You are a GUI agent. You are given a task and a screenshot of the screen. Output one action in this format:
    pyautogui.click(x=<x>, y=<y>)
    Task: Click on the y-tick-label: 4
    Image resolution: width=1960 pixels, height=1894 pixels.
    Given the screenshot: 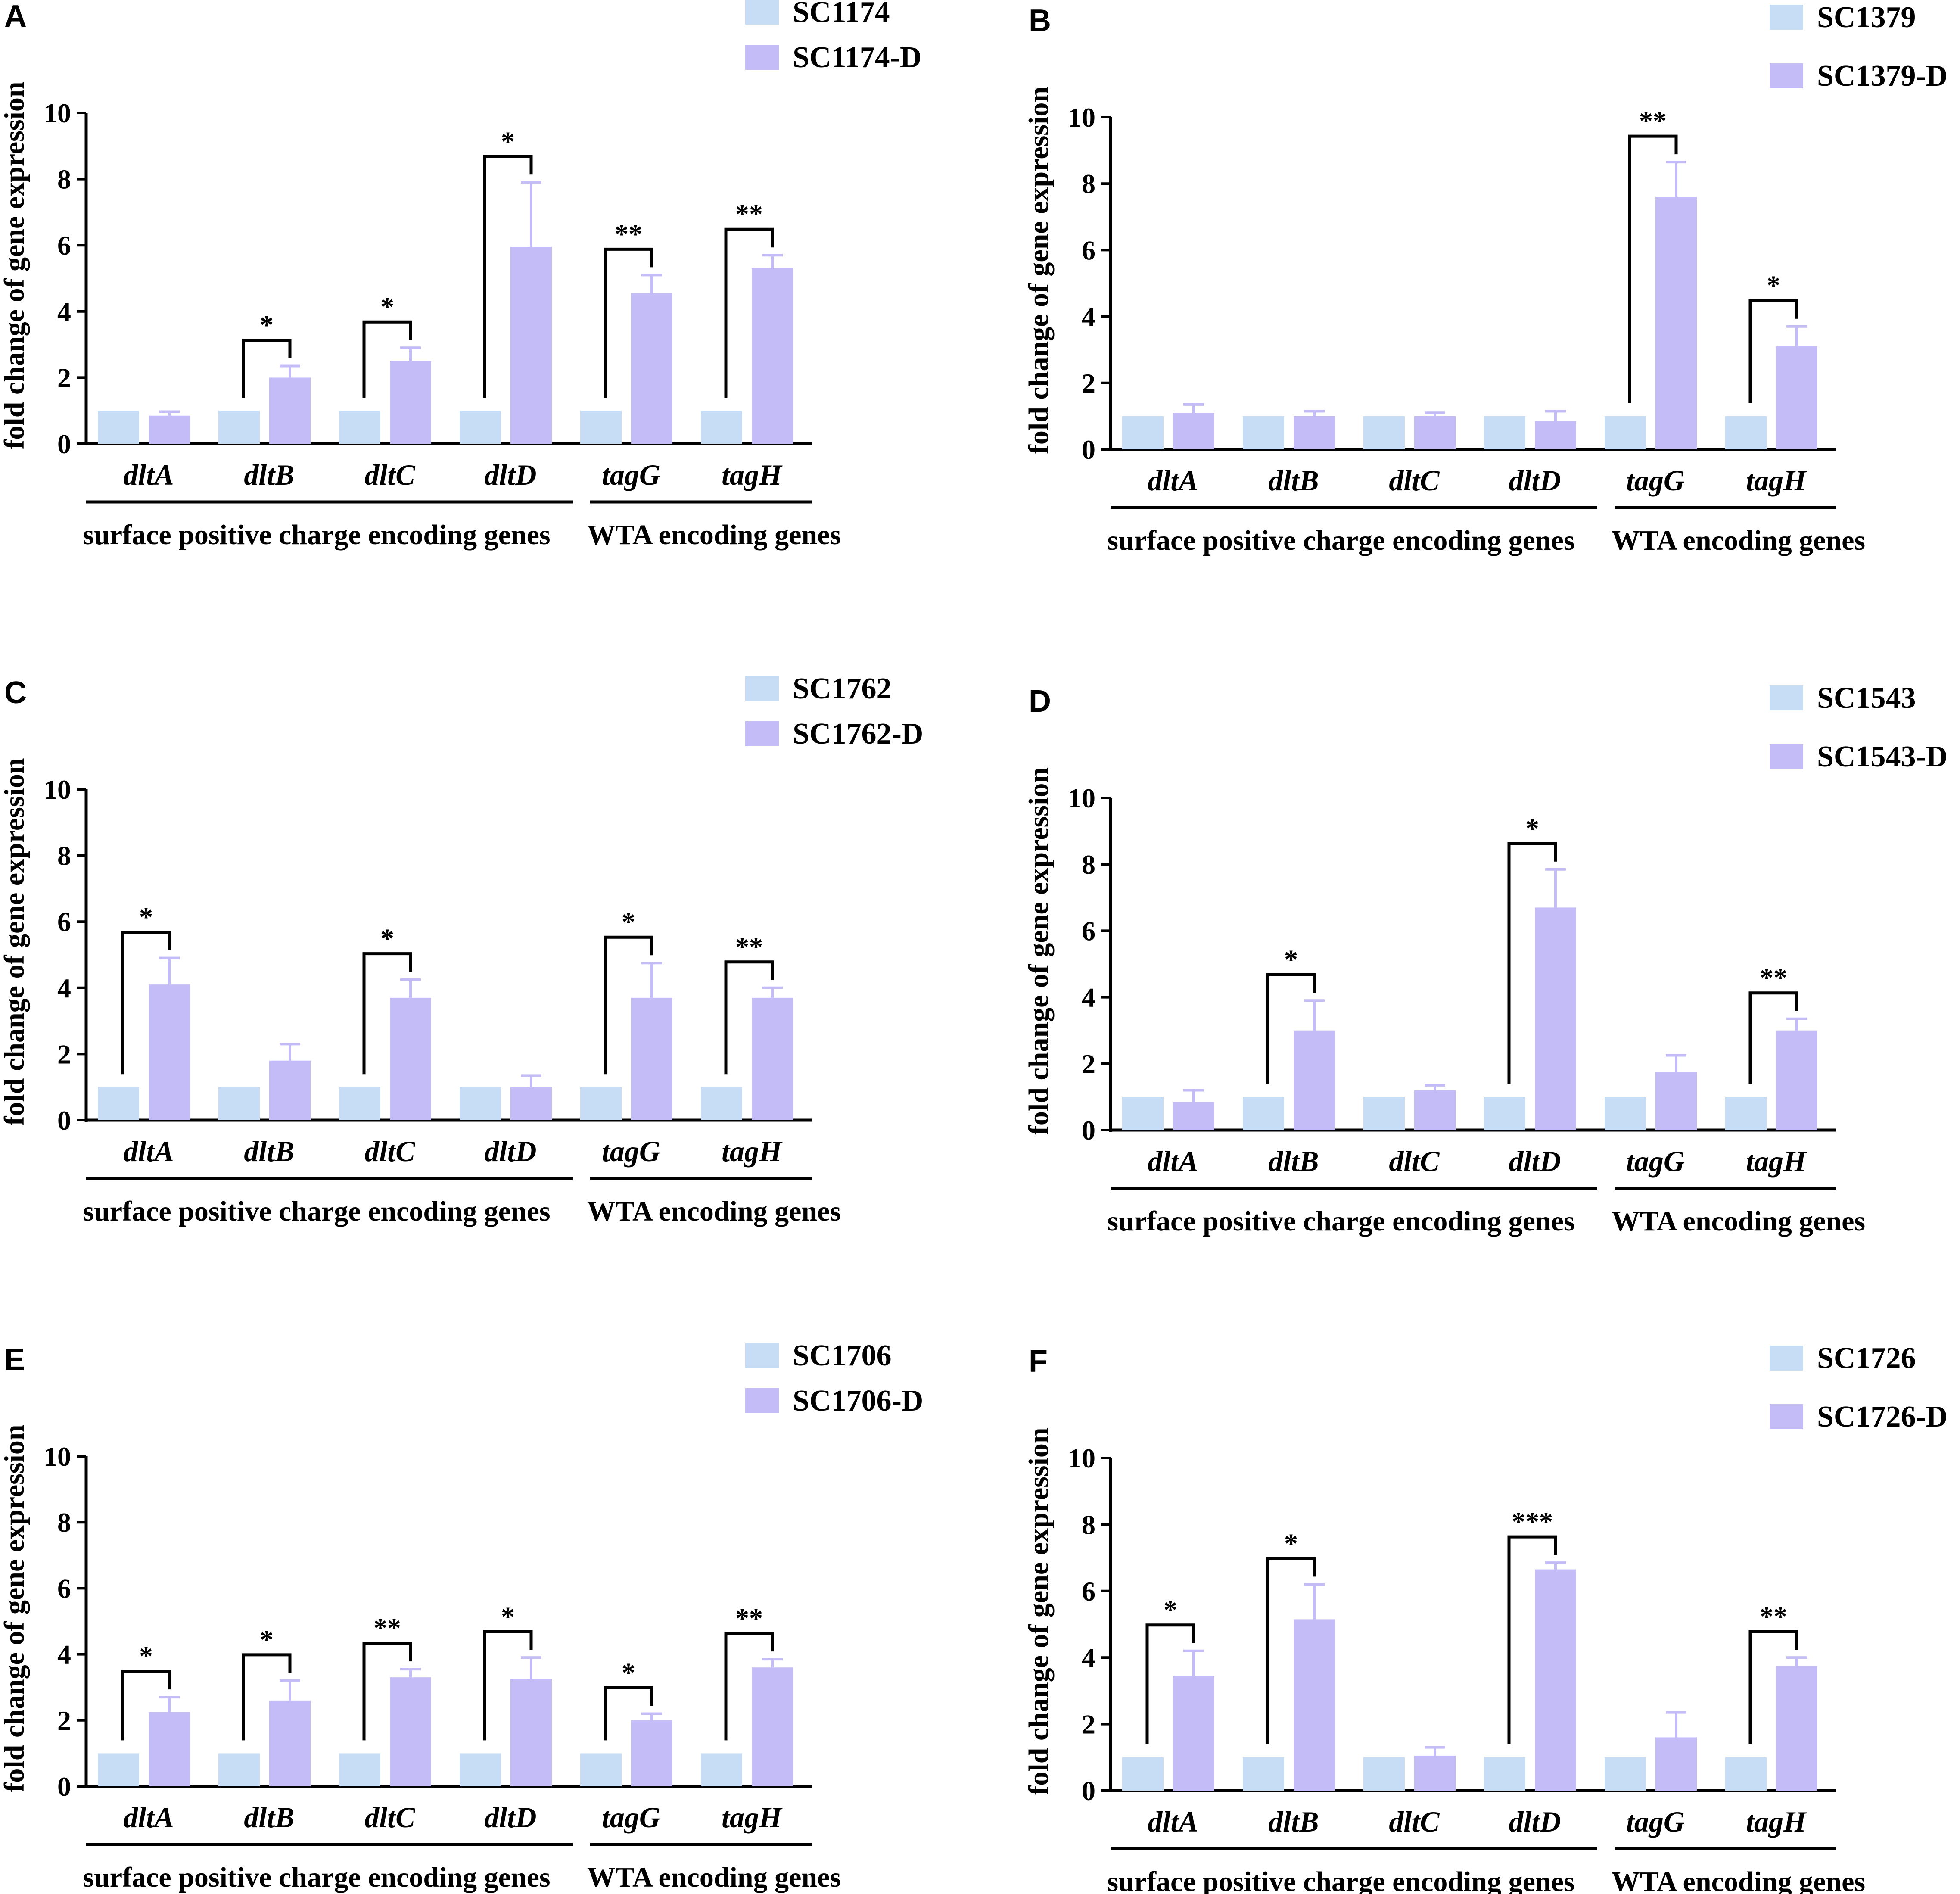 What is the action you would take?
    pyautogui.click(x=64, y=1654)
    